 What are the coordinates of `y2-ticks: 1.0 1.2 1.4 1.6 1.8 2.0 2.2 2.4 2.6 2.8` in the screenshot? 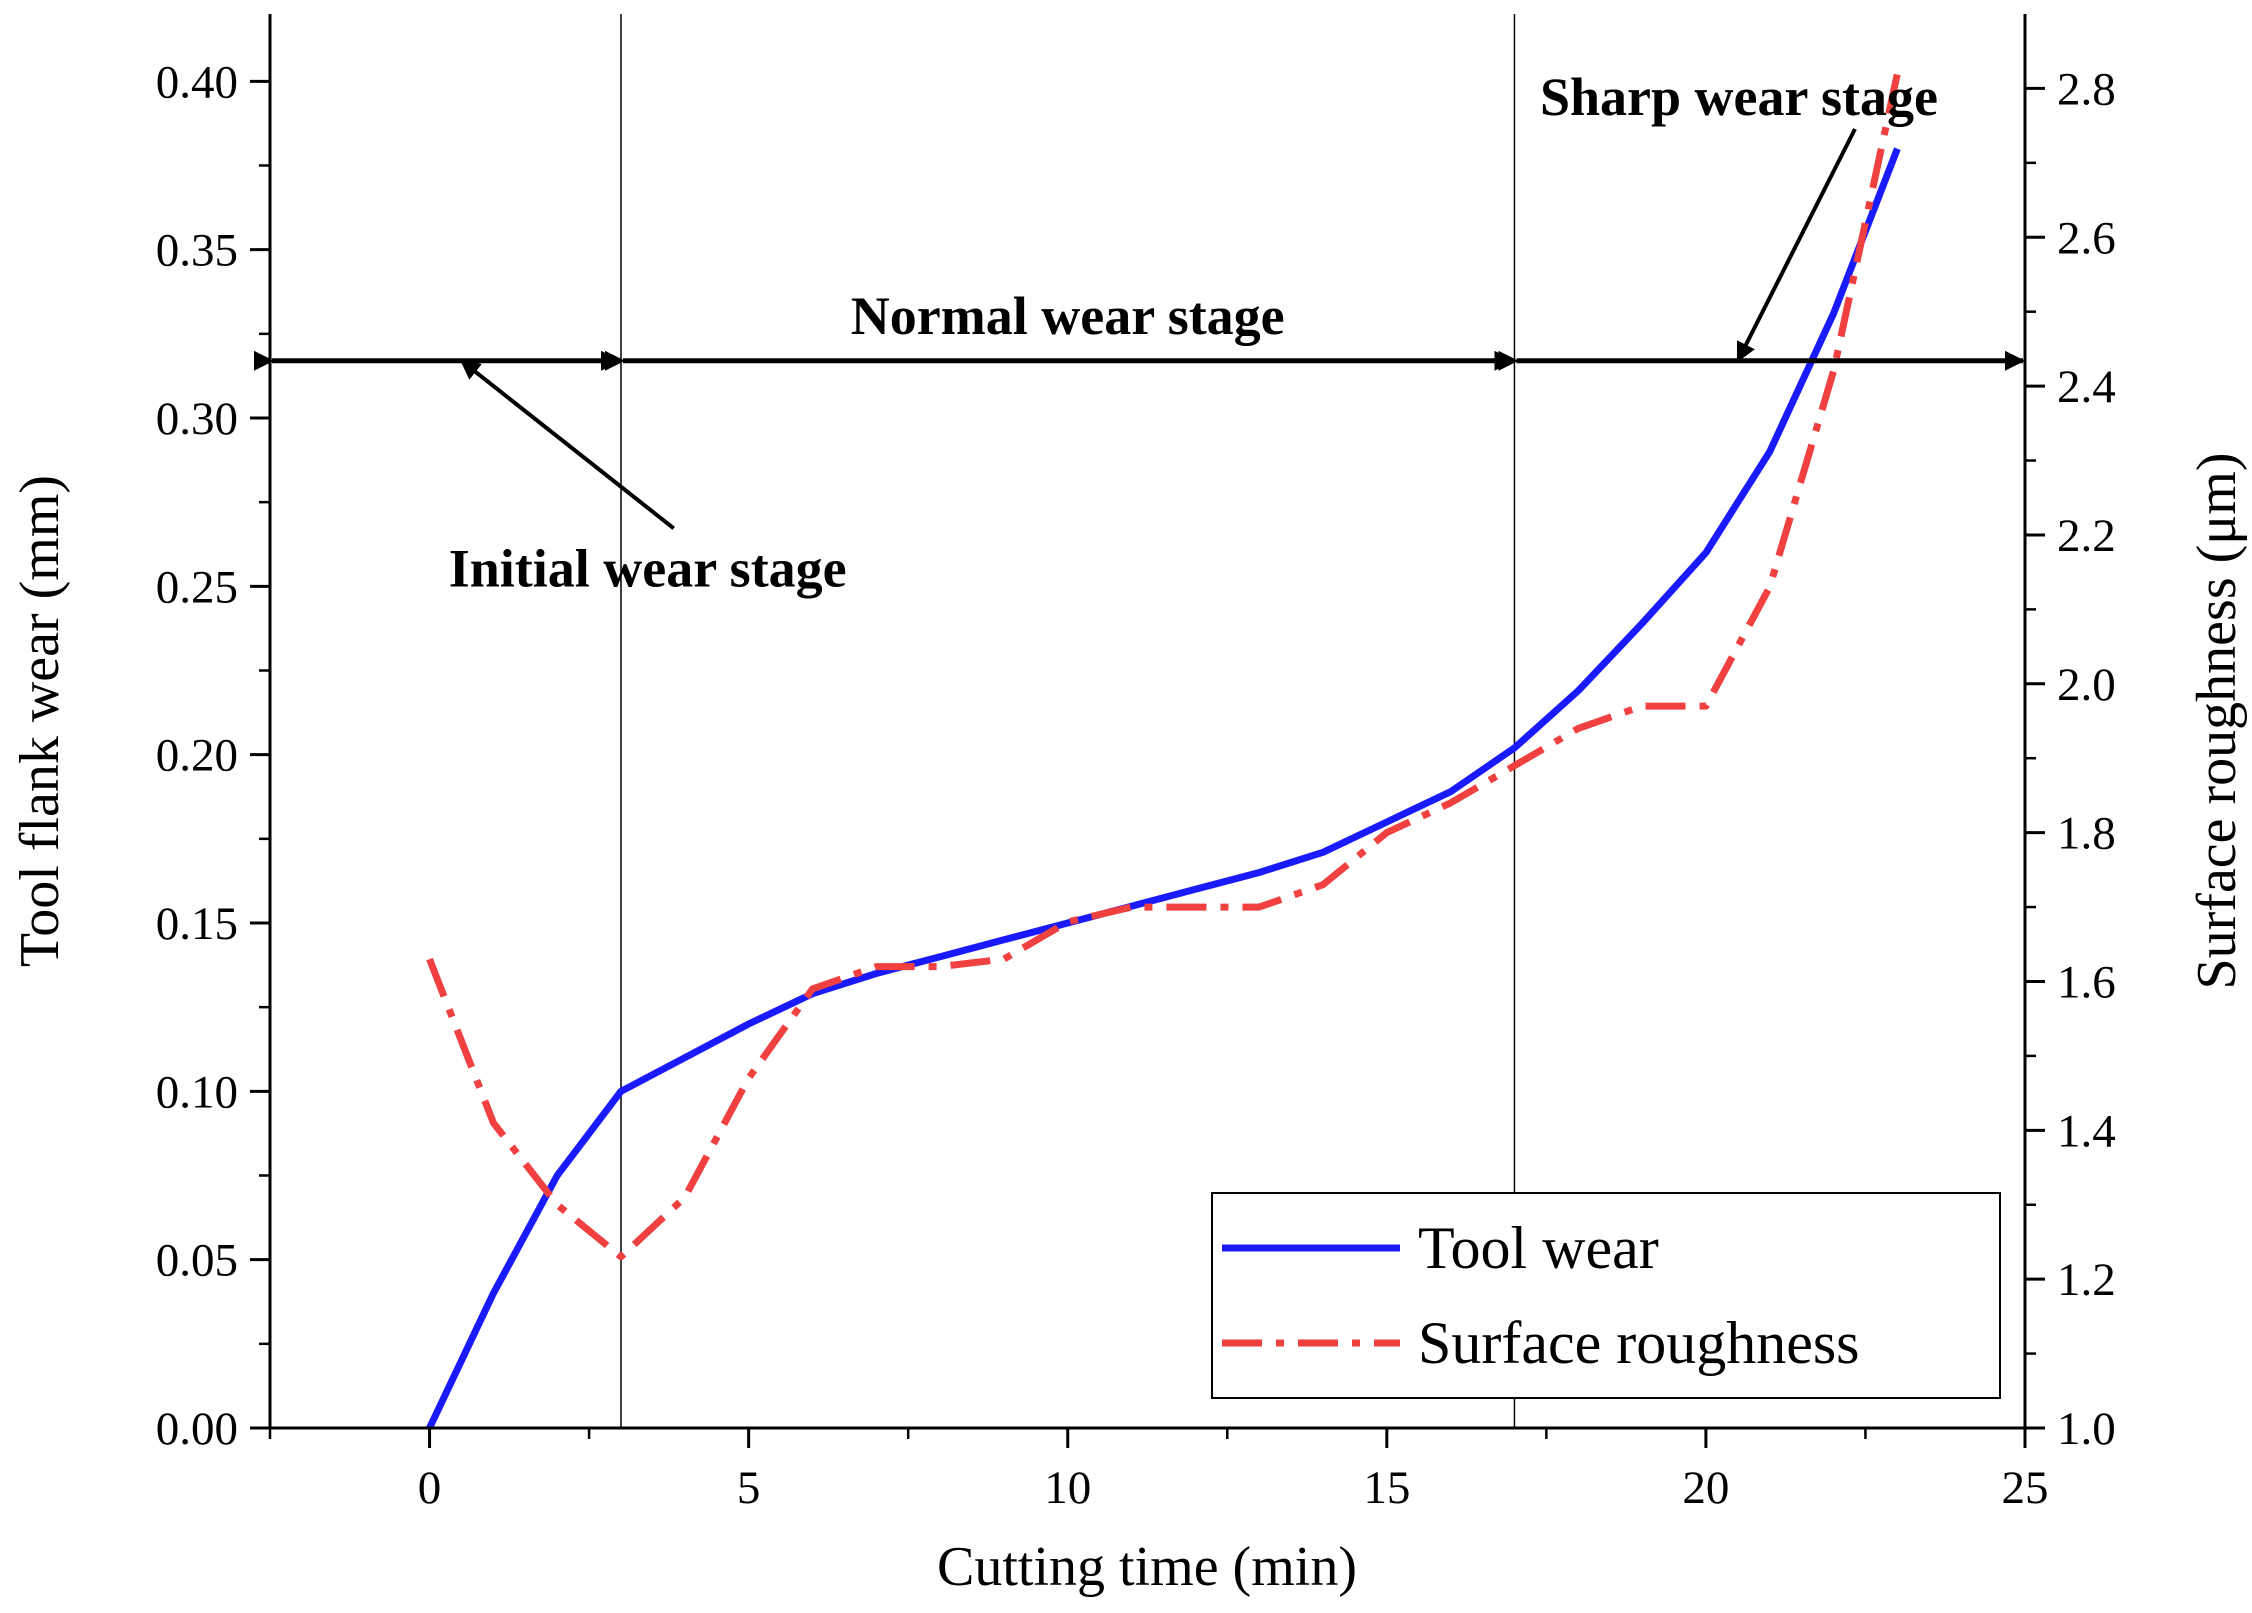 It's located at (2070, 759).